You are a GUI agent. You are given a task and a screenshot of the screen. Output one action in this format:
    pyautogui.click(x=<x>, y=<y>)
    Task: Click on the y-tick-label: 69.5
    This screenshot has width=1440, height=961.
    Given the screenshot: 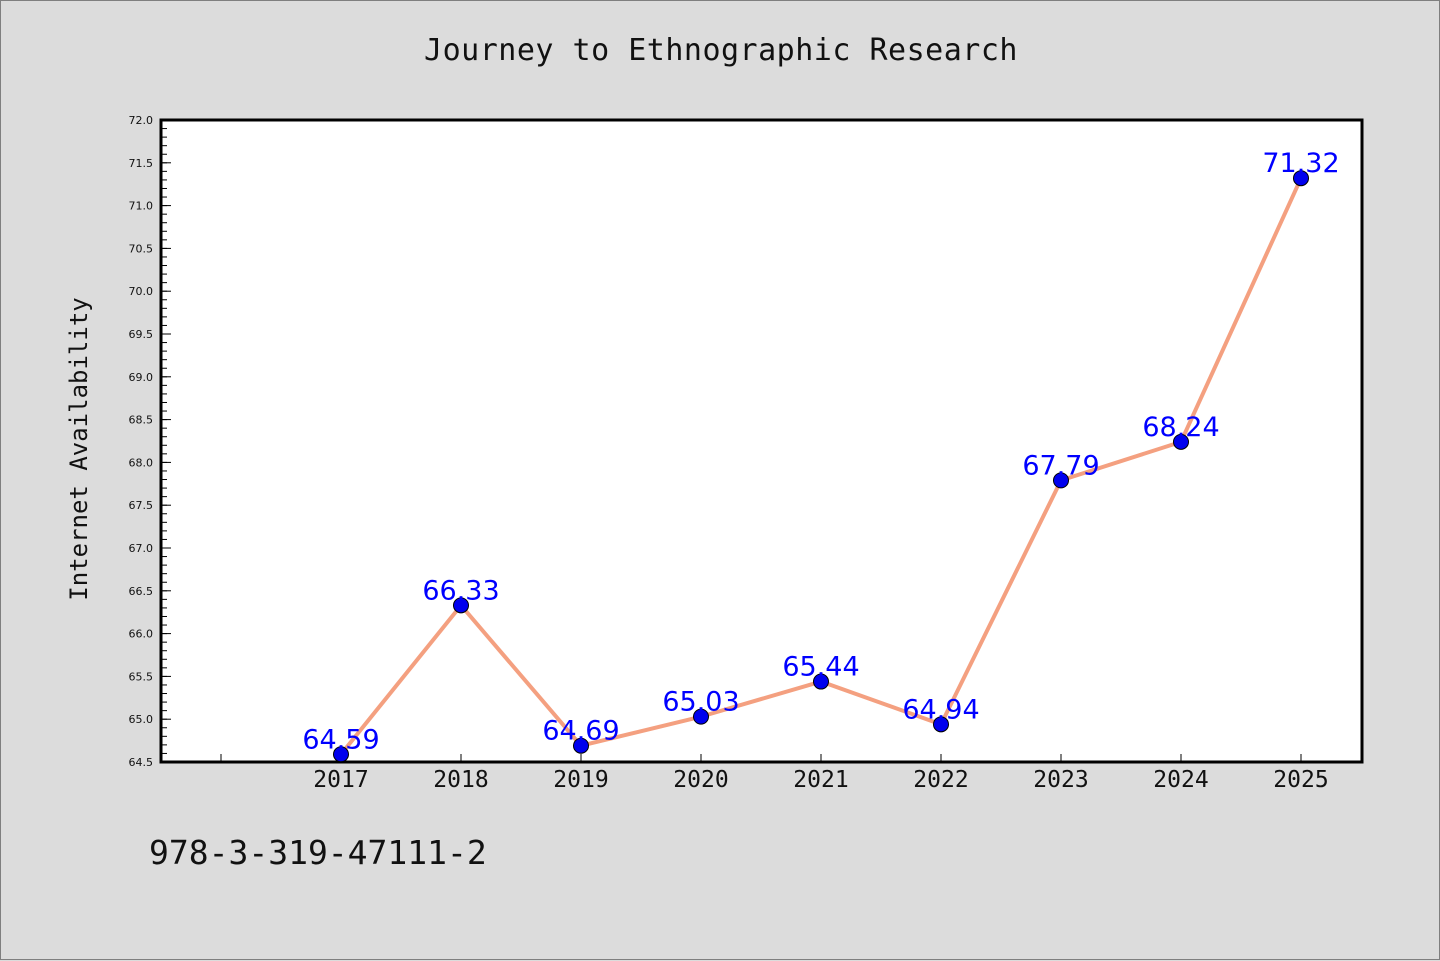 What is the action you would take?
    pyautogui.click(x=141, y=334)
    